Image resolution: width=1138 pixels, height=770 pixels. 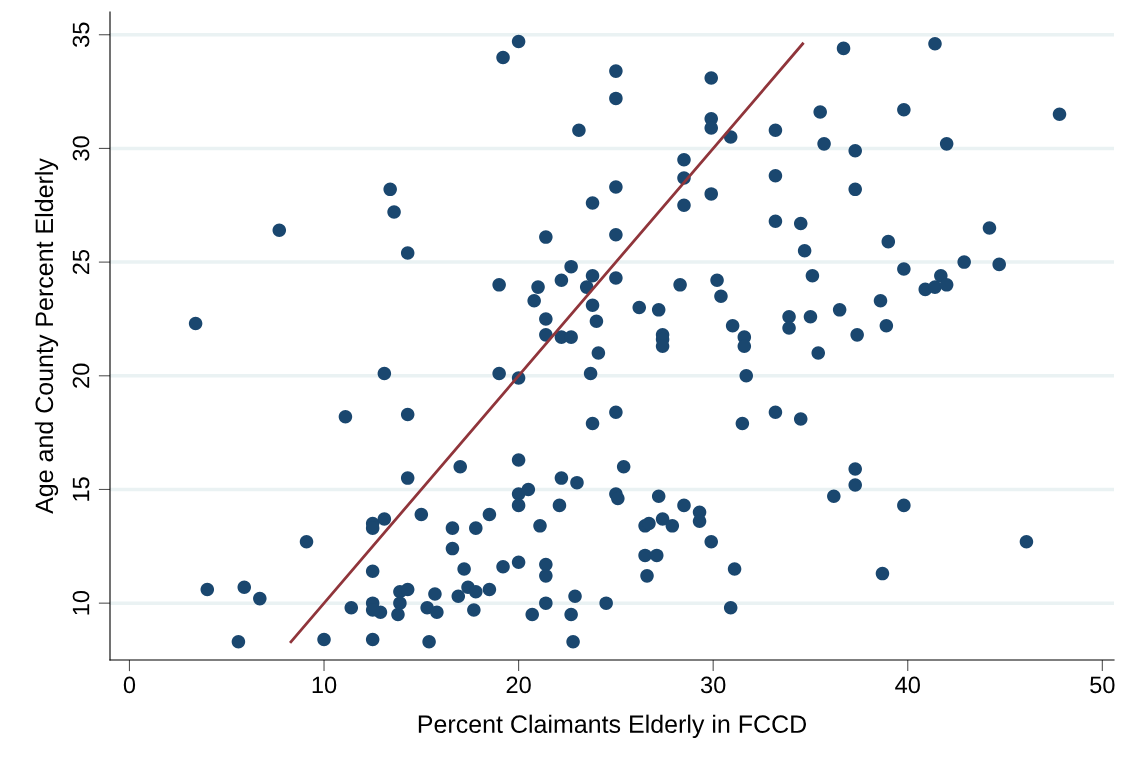 I want to click on x-tick-label: 10, so click(x=324, y=685).